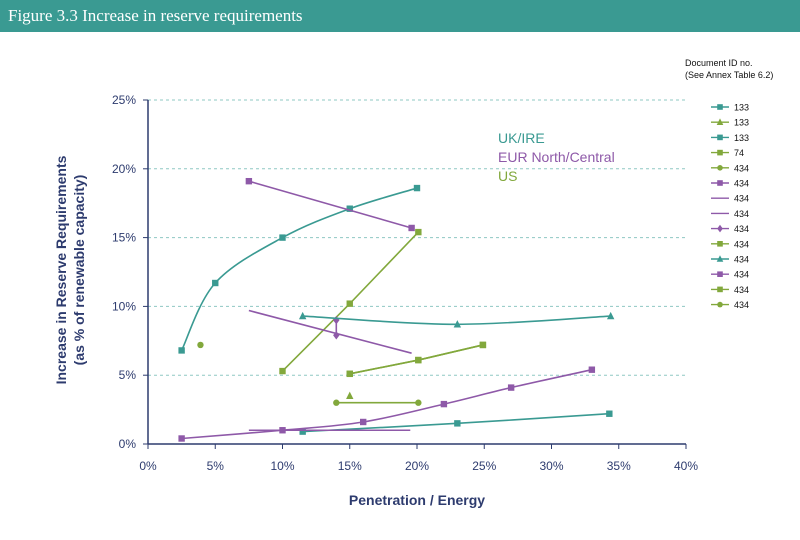  What do you see at coordinates (128, 444) in the screenshot?
I see `y-tick-label: 0%` at bounding box center [128, 444].